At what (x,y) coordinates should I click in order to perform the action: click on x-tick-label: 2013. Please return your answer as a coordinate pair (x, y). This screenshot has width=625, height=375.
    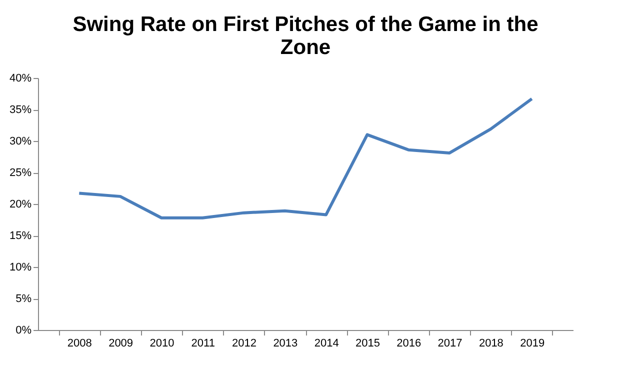
    Looking at the image, I should click on (285, 344).